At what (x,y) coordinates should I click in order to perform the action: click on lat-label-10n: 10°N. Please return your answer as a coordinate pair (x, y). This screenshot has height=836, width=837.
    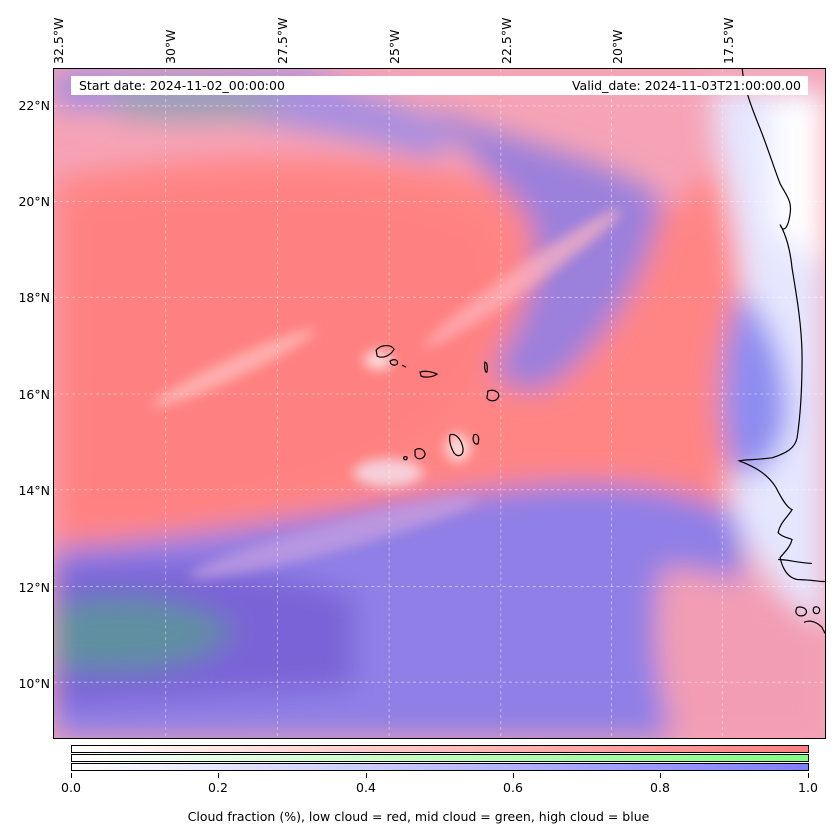
    Looking at the image, I should click on (34, 683).